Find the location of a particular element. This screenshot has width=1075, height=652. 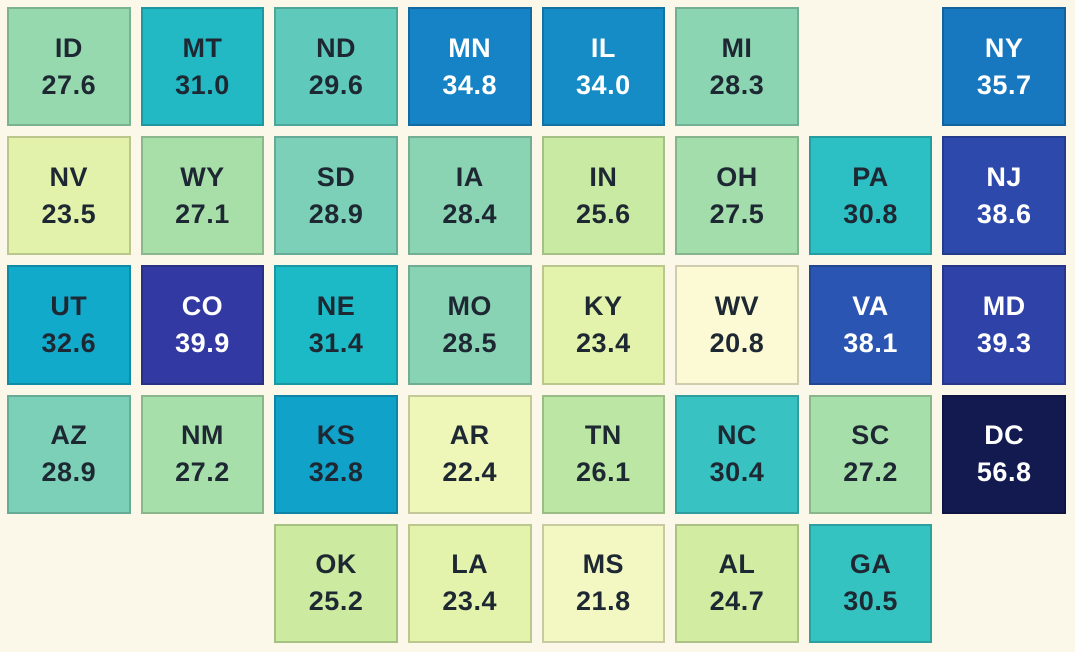

state-tile: CO 39.9 is located at coordinates (202, 325).